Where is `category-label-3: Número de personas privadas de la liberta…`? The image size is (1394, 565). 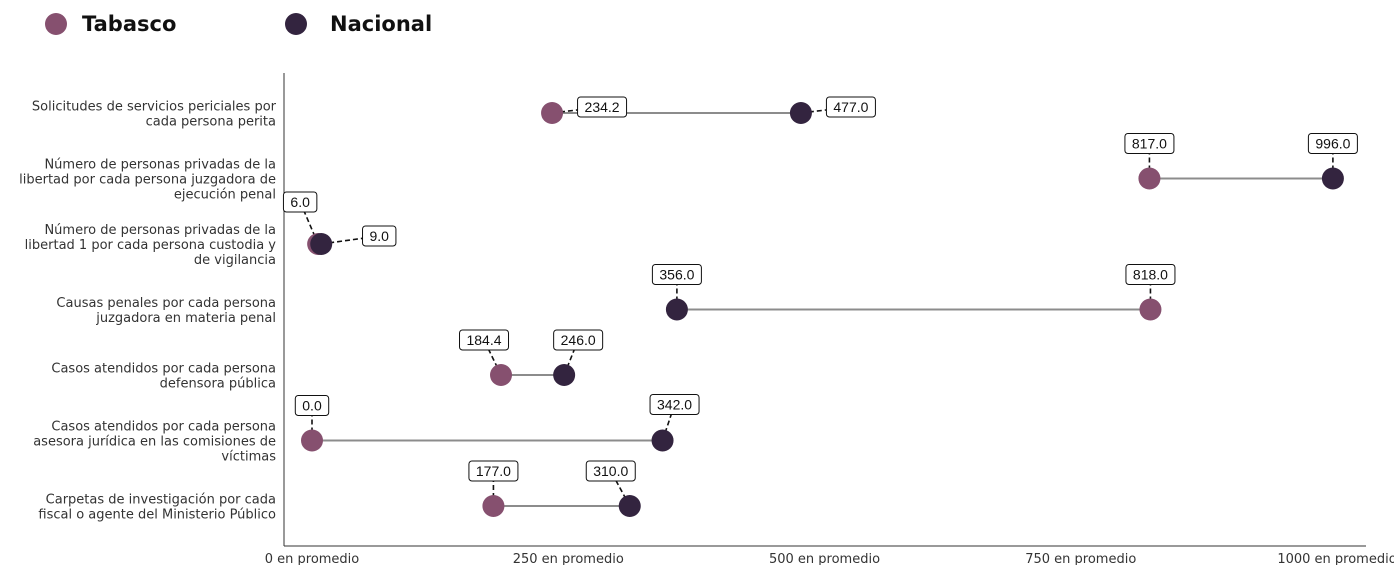 category-label-3: Número de personas privadas de la liberta… is located at coordinates (151, 245).